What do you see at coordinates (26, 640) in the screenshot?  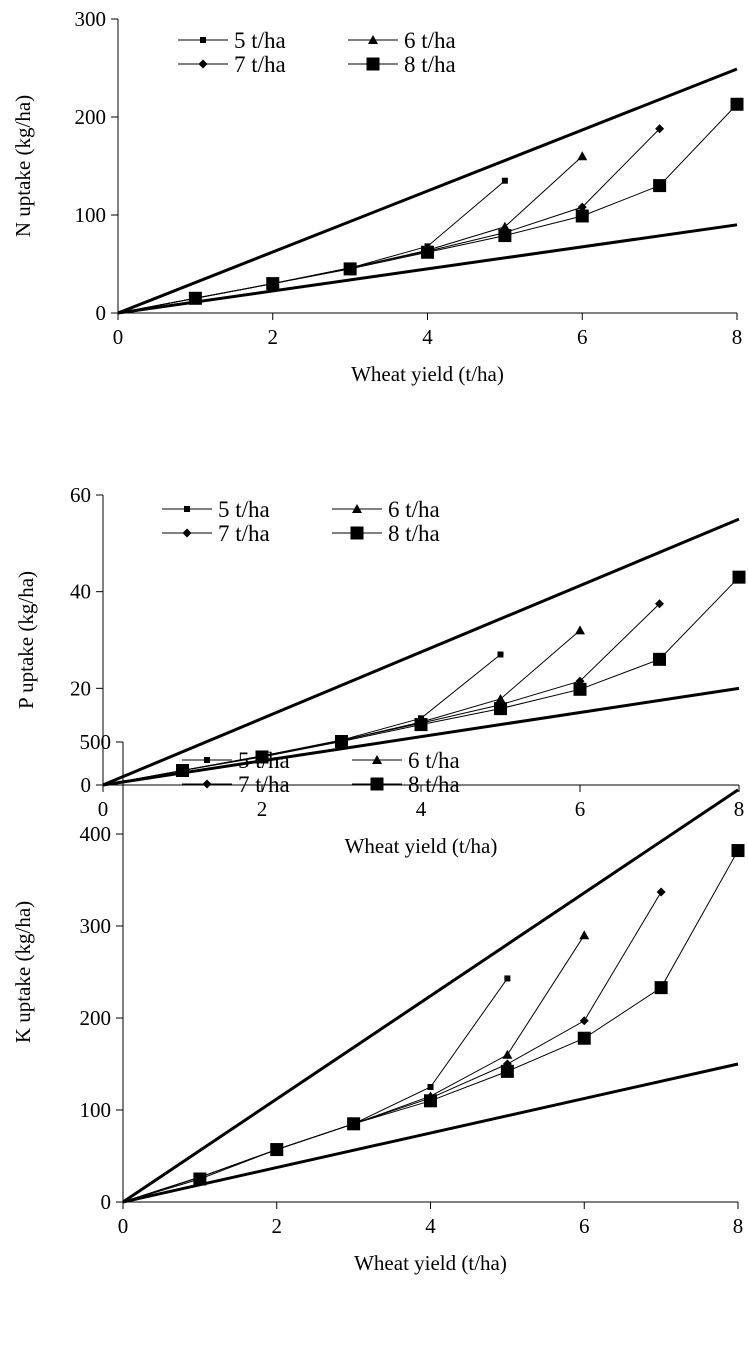 I see `y-axis-label: P uptake (kg/ha)` at bounding box center [26, 640].